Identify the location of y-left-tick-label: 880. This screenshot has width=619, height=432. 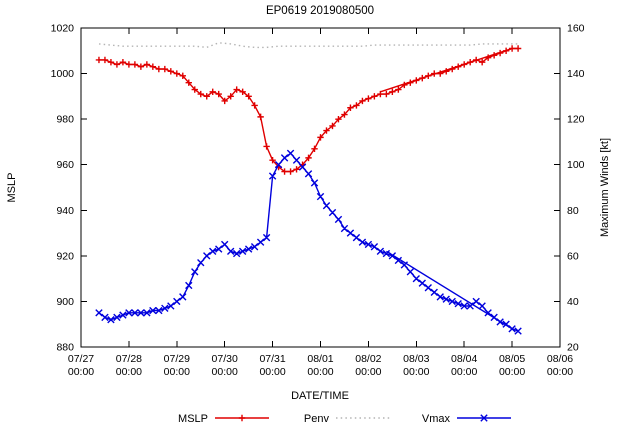
(65, 348).